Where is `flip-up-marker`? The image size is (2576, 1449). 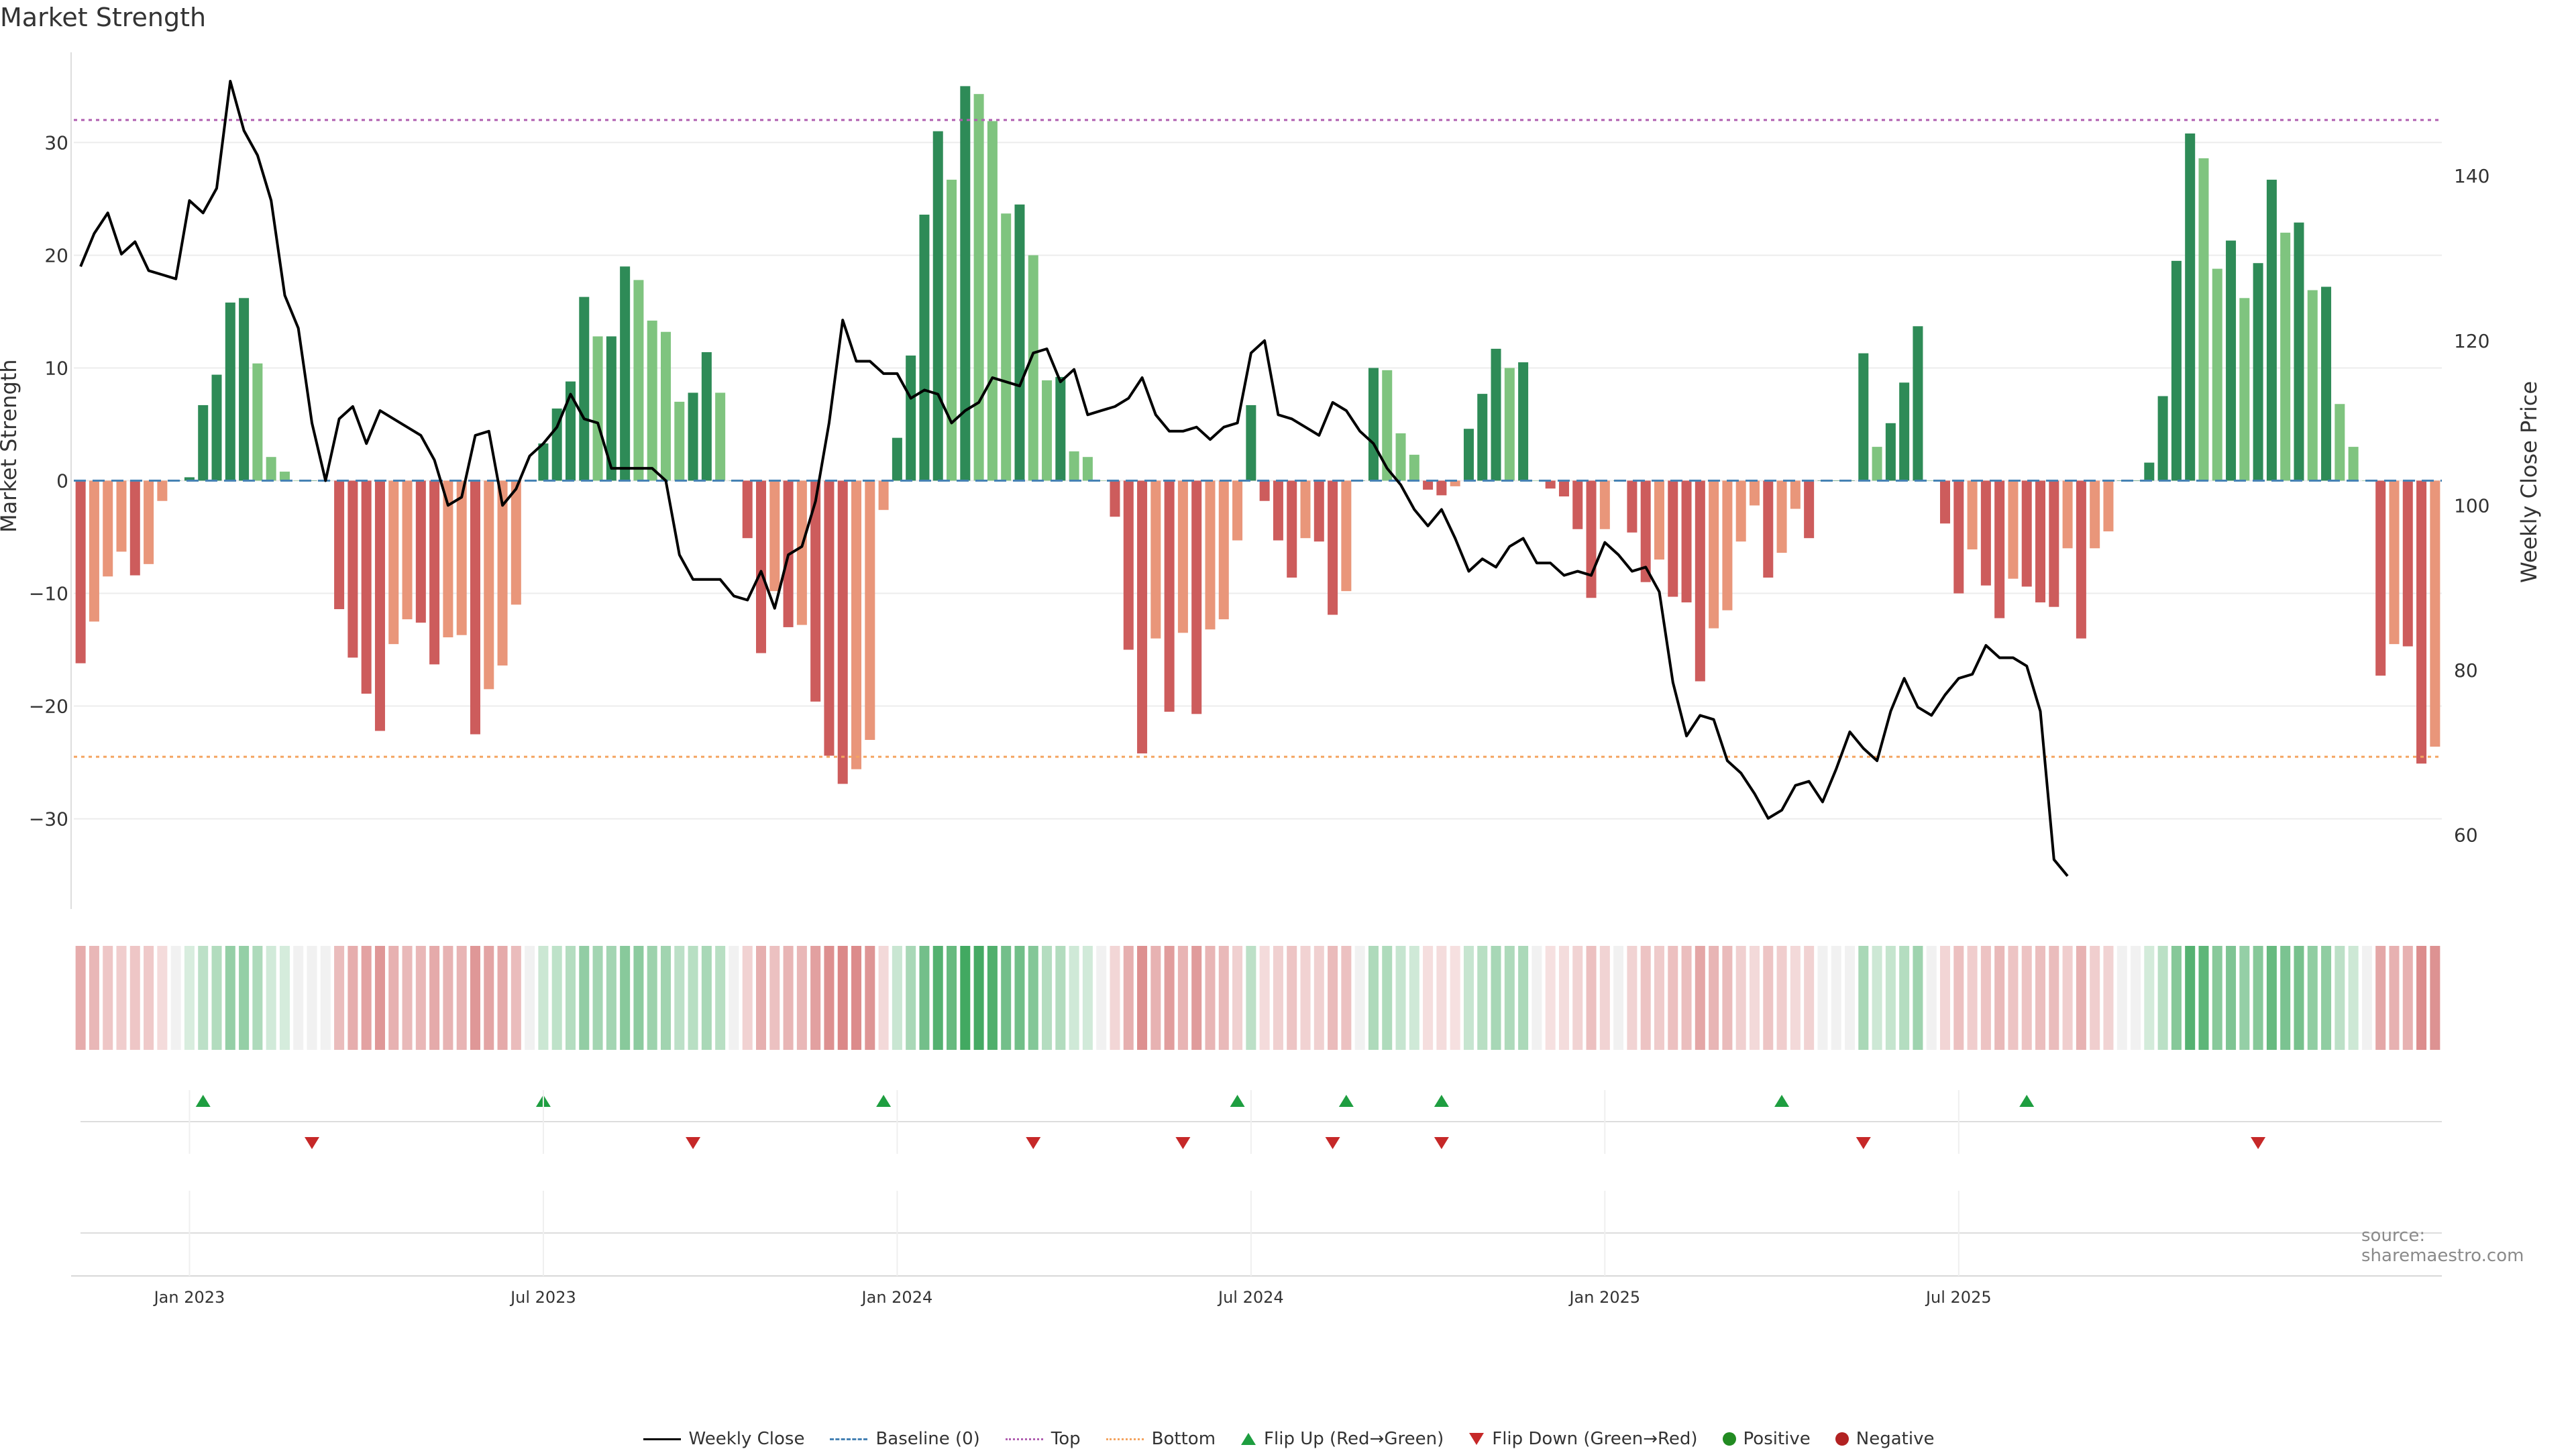
flip-up-marker is located at coordinates (1346, 1101).